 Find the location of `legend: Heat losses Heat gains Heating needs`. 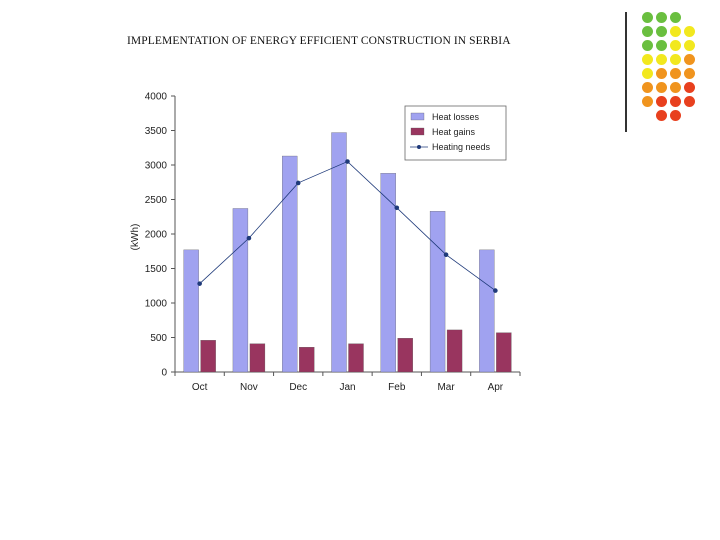

legend: Heat losses Heat gains Heating needs is located at coordinates (455, 133).